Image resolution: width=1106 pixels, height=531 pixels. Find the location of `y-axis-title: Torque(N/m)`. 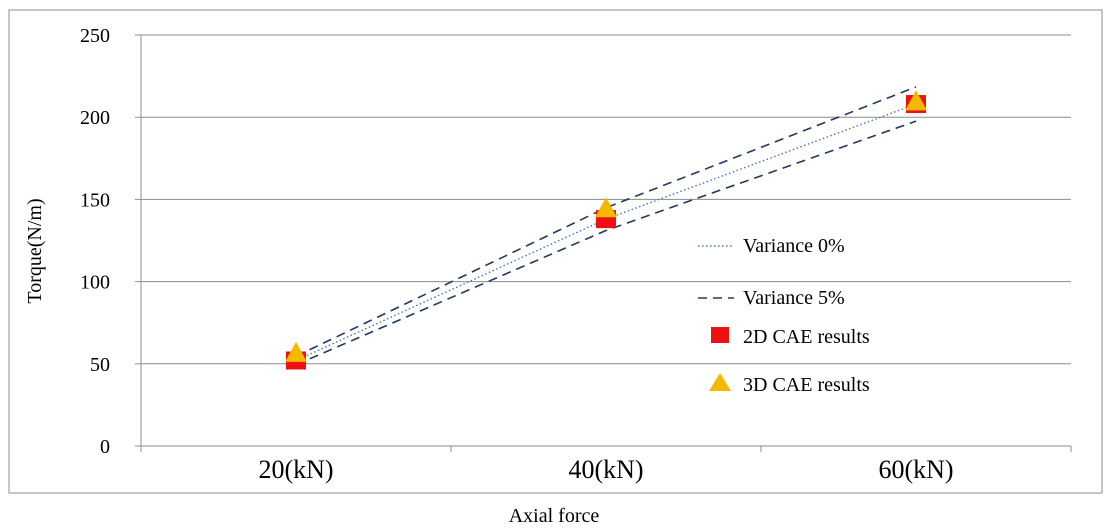

y-axis-title: Torque(N/m) is located at coordinates (35, 250).